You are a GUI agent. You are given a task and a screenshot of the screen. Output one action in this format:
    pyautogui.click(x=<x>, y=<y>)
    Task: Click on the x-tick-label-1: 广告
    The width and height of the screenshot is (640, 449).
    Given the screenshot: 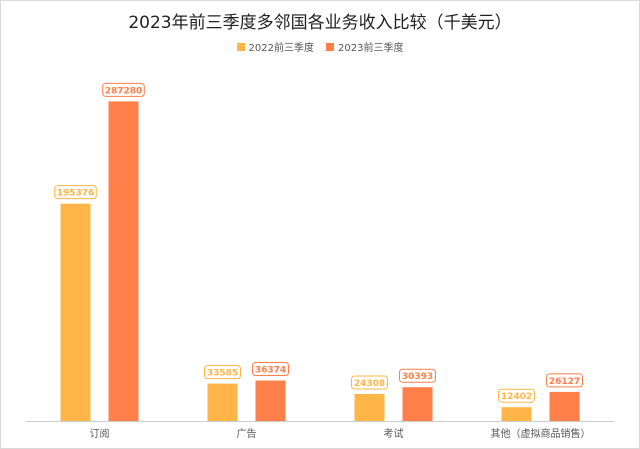 What is the action you would take?
    pyautogui.click(x=247, y=433)
    